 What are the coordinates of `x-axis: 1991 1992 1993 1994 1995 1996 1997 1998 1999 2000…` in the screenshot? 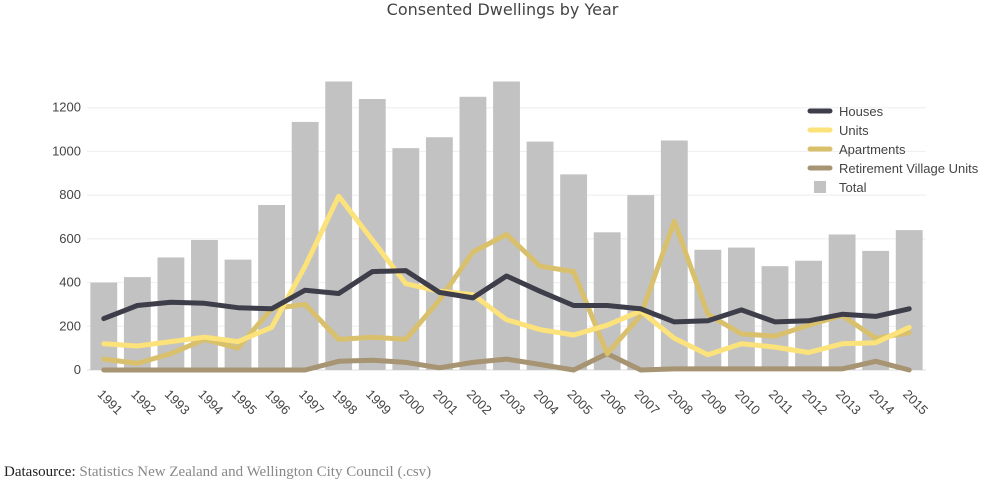 It's located at (513, 402).